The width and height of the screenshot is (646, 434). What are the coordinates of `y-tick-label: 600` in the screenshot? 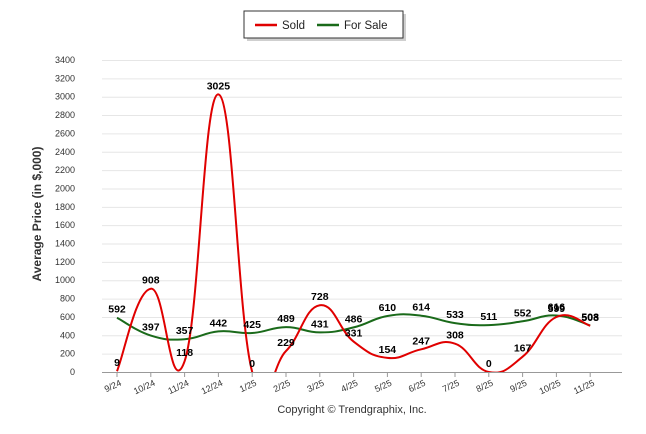 It's located at (67, 317).